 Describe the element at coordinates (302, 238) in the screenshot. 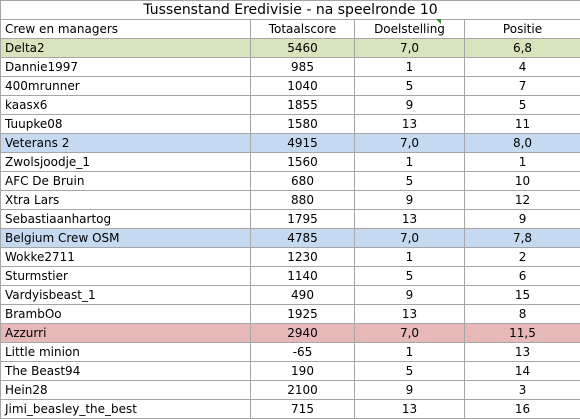

I see `cell-score: 4785` at that location.